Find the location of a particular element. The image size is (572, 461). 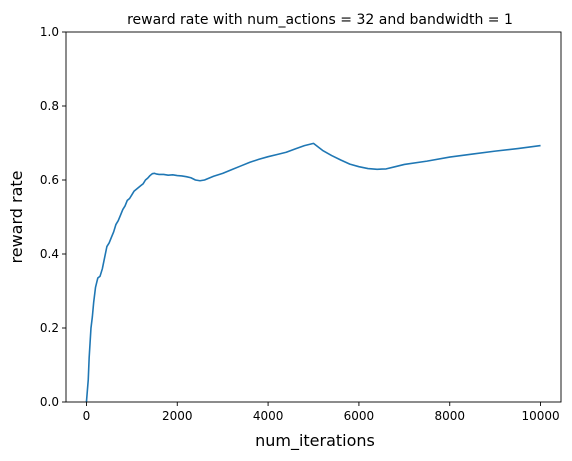

x-tick-label: 10000 is located at coordinates (540, 416).